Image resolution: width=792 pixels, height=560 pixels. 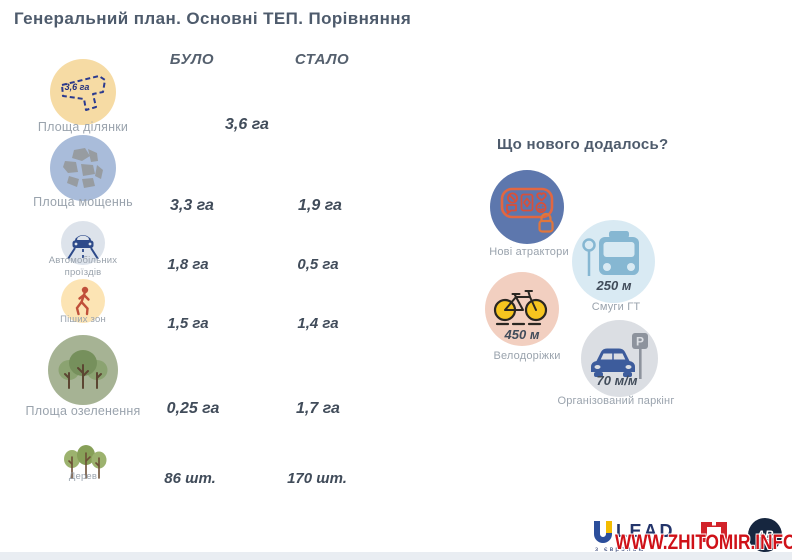 I want to click on watermark-text: WWW.ZHITOMIR.INFO, so click(x=703, y=542).